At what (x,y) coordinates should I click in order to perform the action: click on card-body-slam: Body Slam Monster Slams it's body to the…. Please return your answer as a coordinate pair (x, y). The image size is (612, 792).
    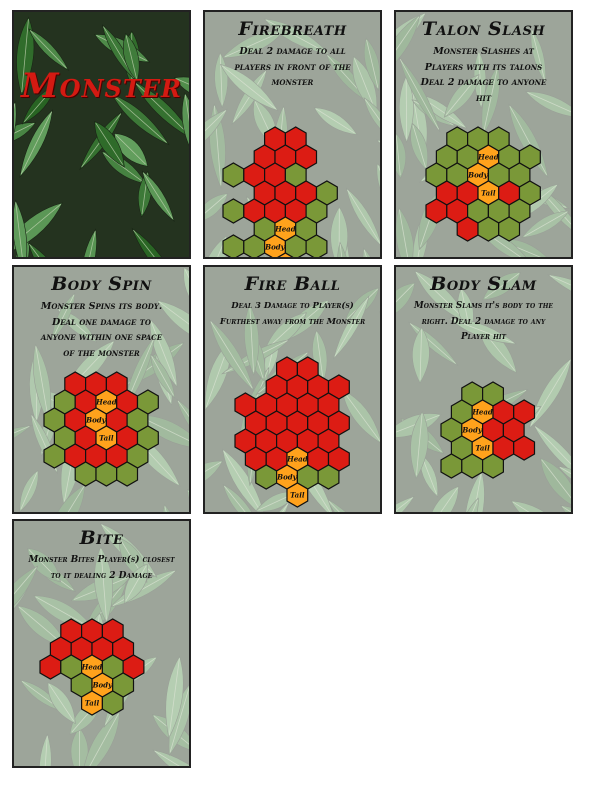
    Looking at the image, I should click on (483, 389).